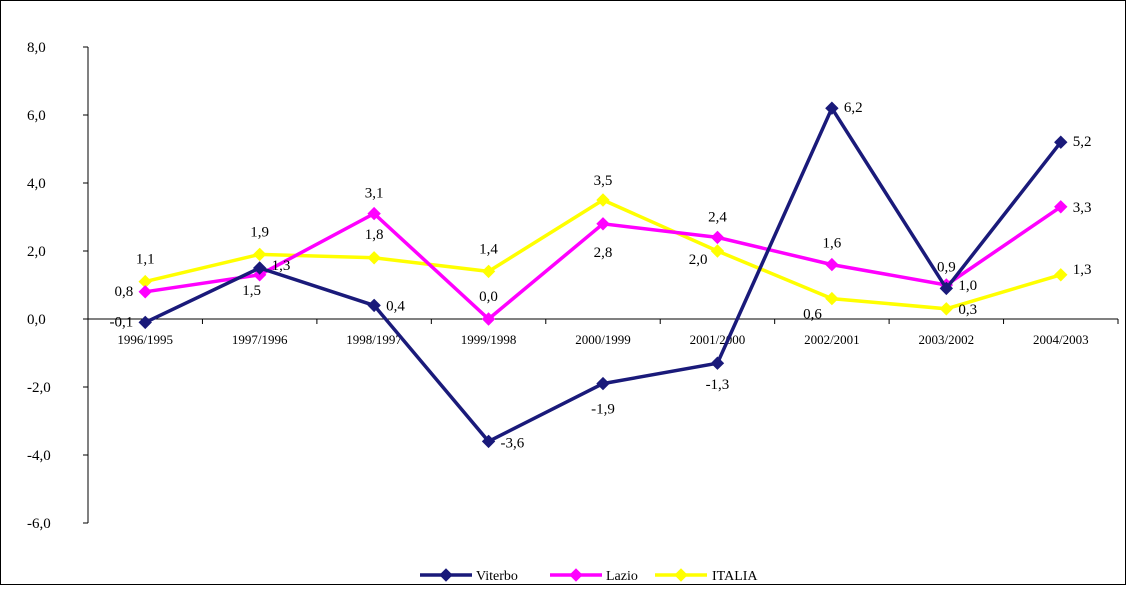  I want to click on y-tick-label: -6,0, so click(39, 524).